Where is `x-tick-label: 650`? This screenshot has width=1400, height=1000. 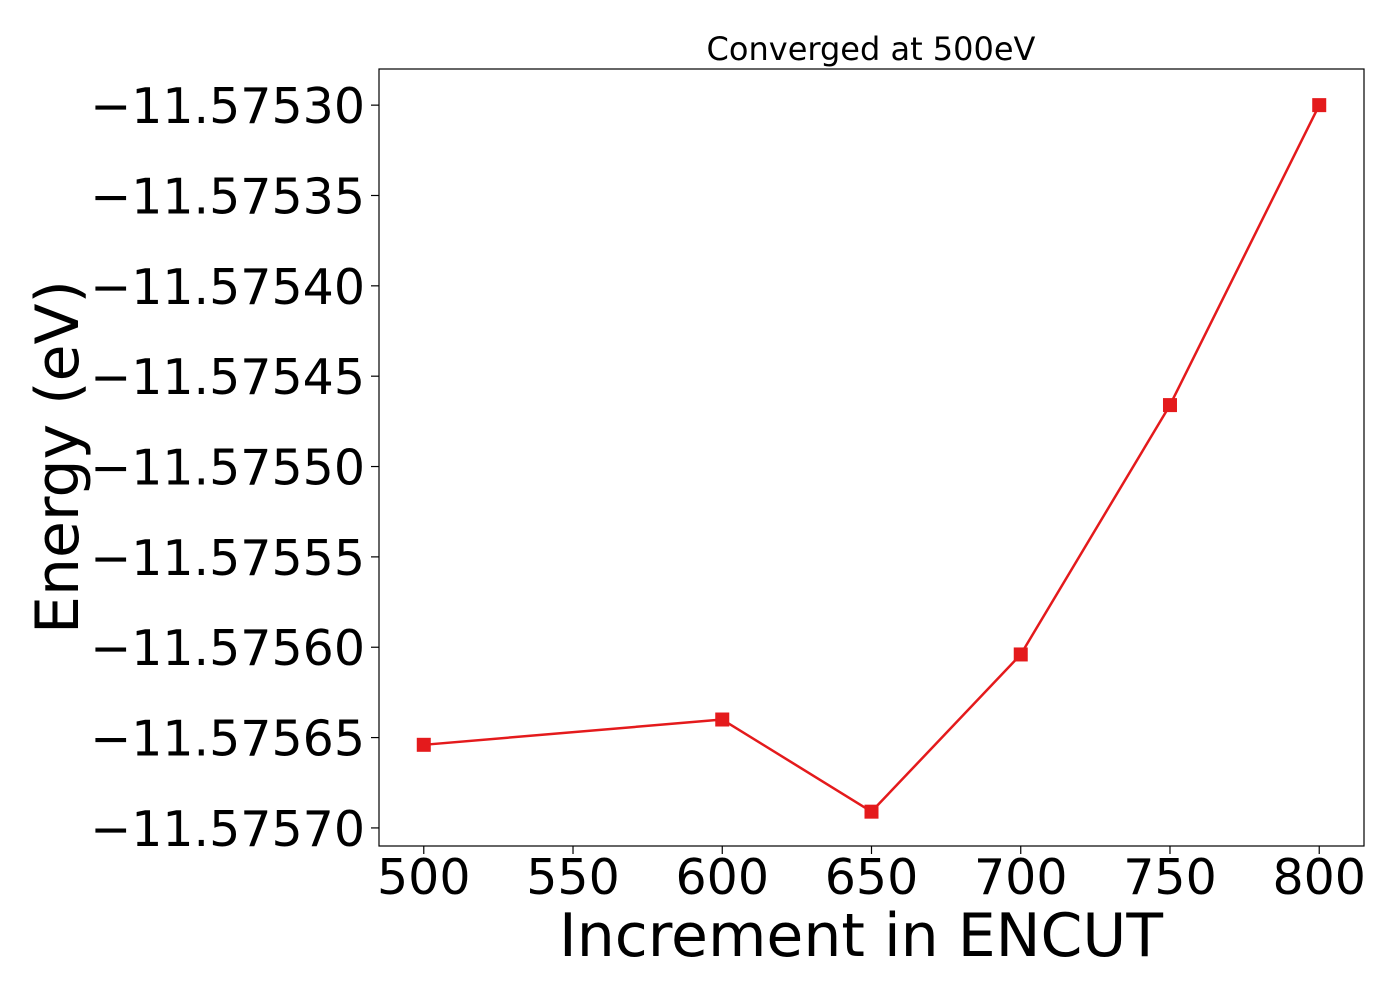
x-tick-label: 650 is located at coordinates (872, 877).